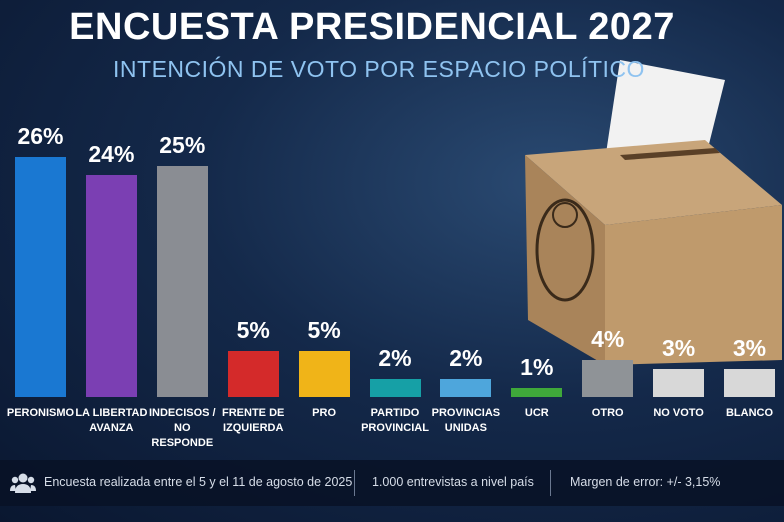 The width and height of the screenshot is (784, 522). Describe the element at coordinates (23, 483) in the screenshot. I see `people-icon` at that location.